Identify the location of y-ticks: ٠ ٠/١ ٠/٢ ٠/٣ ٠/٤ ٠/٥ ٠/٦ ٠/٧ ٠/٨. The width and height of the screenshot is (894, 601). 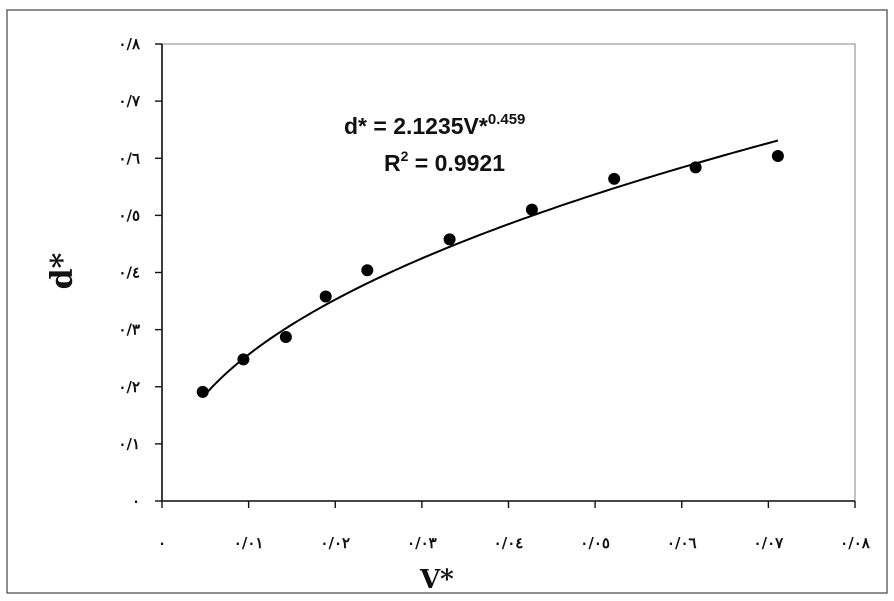
(140, 272).